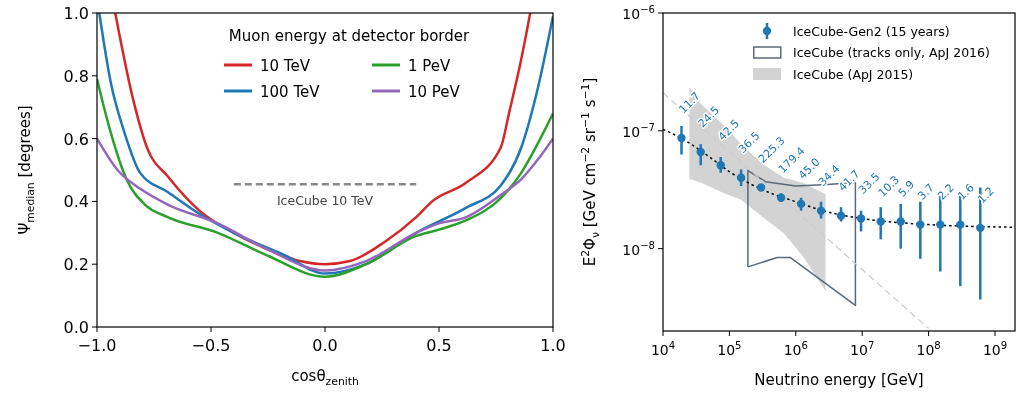 The height and width of the screenshot is (402, 1023). I want to click on y-tick-label: 0.2, so click(76, 265).